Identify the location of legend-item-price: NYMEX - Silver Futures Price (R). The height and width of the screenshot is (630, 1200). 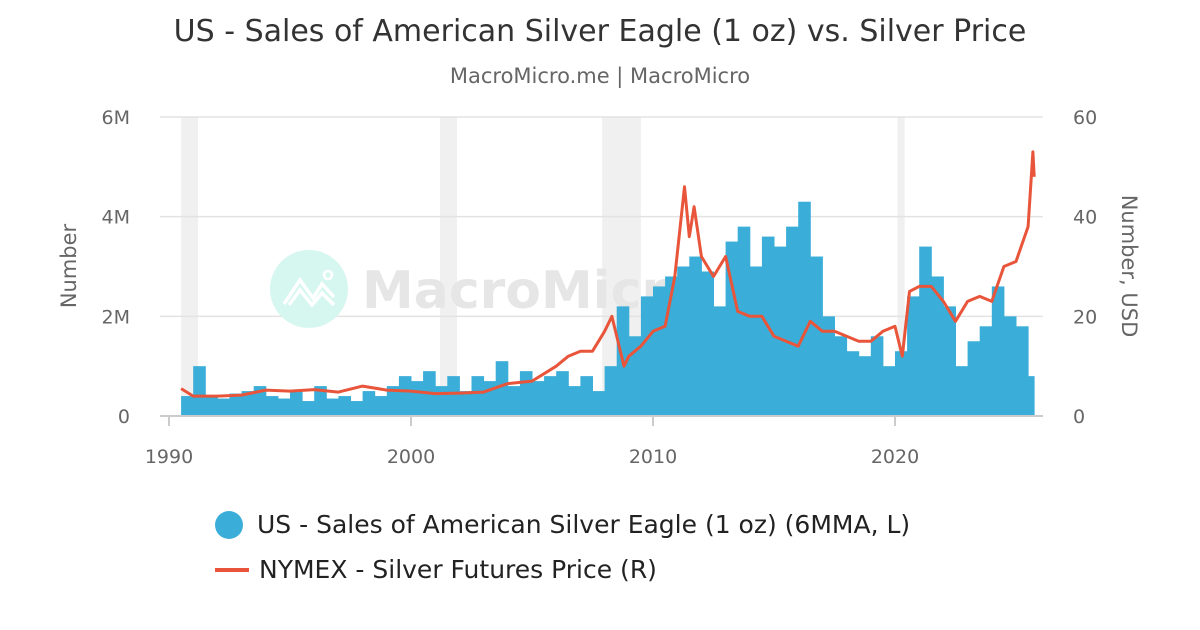
(436, 569).